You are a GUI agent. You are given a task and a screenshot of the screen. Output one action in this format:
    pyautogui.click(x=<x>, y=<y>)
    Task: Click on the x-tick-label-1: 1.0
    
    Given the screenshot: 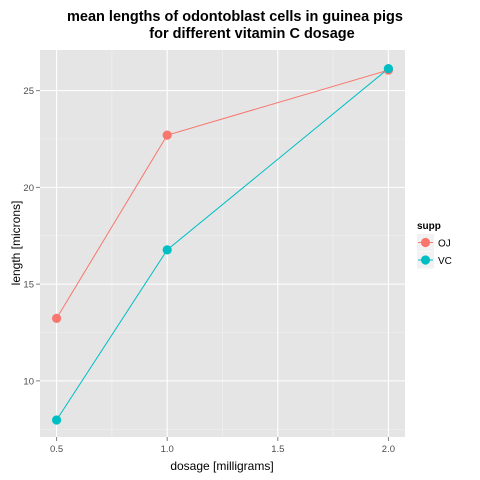 What is the action you would take?
    pyautogui.click(x=167, y=449)
    